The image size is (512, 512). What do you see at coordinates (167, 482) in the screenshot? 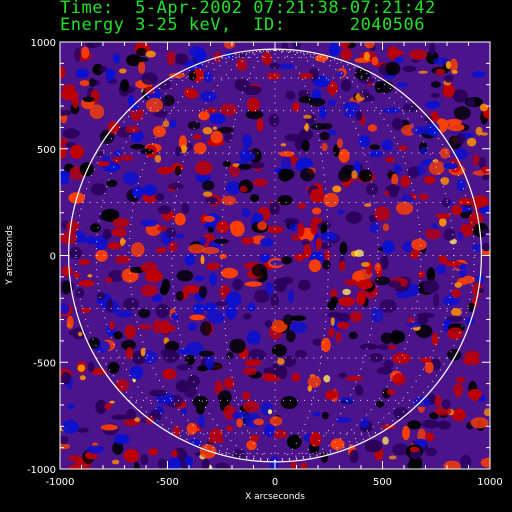
I see `x-tick-label: -500` at bounding box center [167, 482].